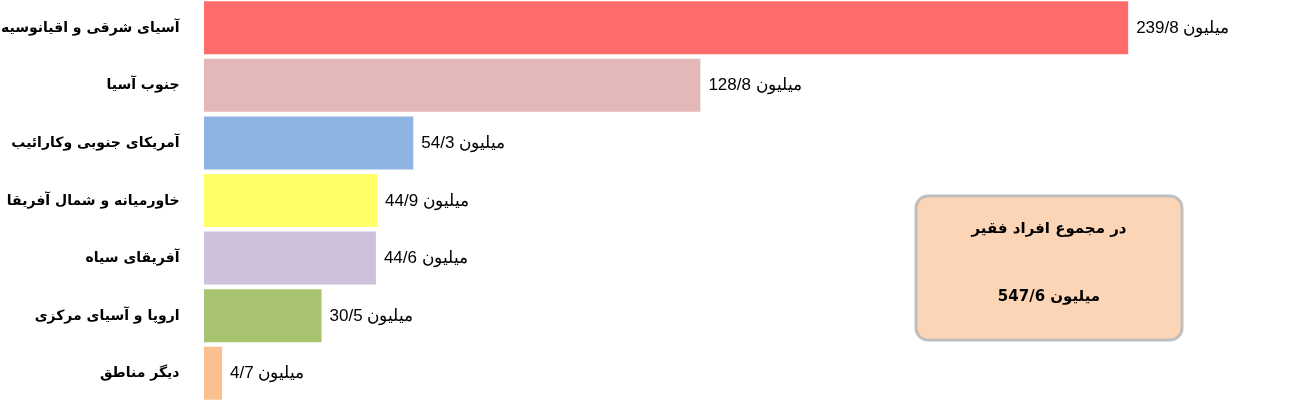  I want to click on data-label: 44/9 میلیون, so click(427, 200).